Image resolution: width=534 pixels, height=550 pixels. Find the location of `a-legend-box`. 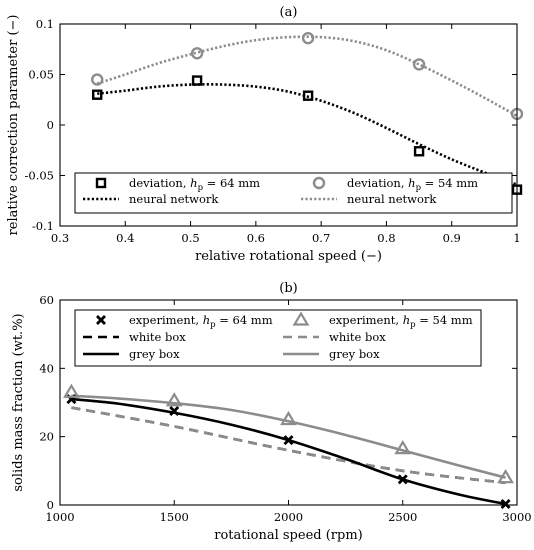

a-legend-box is located at coordinates (293, 193).